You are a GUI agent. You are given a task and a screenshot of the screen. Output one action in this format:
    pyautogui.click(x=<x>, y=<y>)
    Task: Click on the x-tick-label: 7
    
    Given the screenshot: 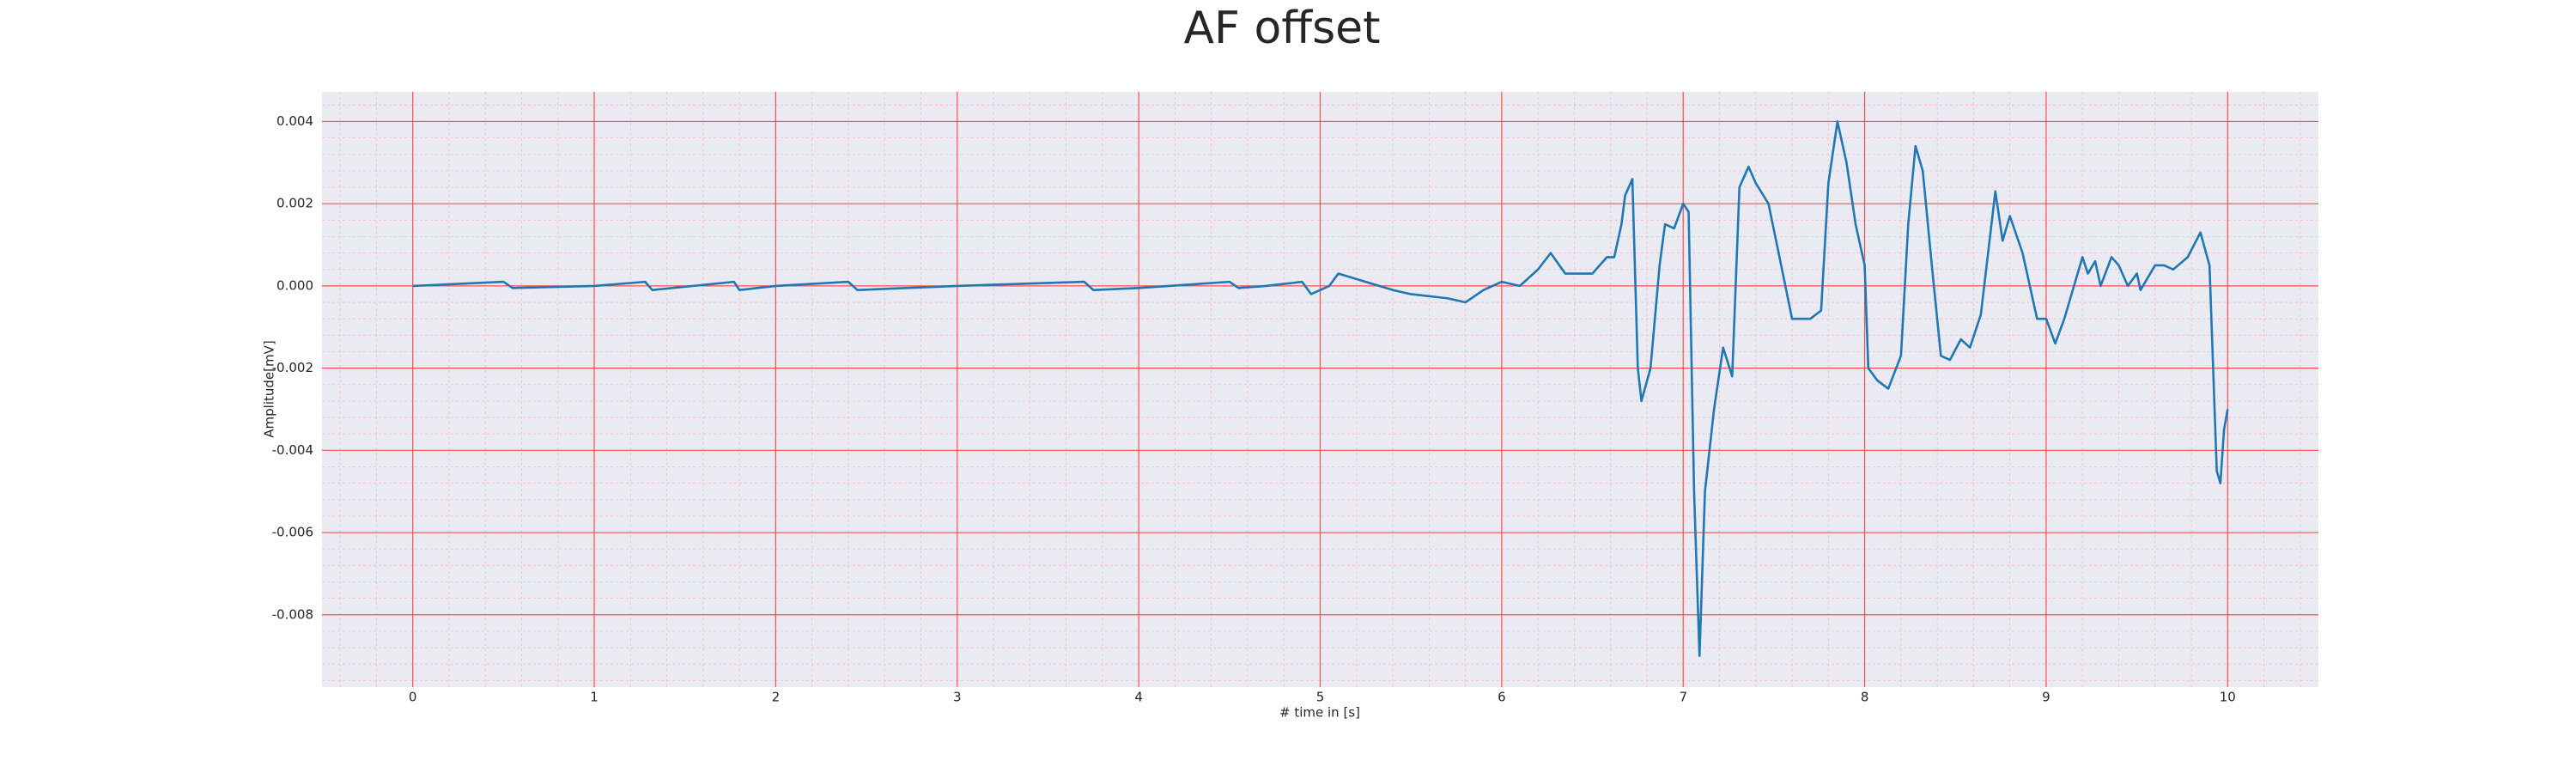 What is the action you would take?
    pyautogui.click(x=1683, y=697)
    